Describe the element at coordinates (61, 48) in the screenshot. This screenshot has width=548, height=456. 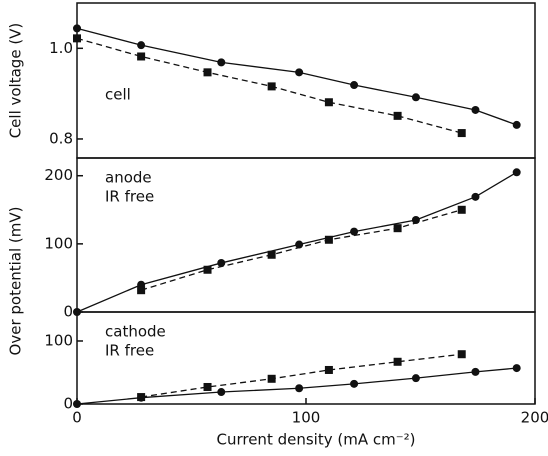
I see `y-tick-label: 1.0` at that location.